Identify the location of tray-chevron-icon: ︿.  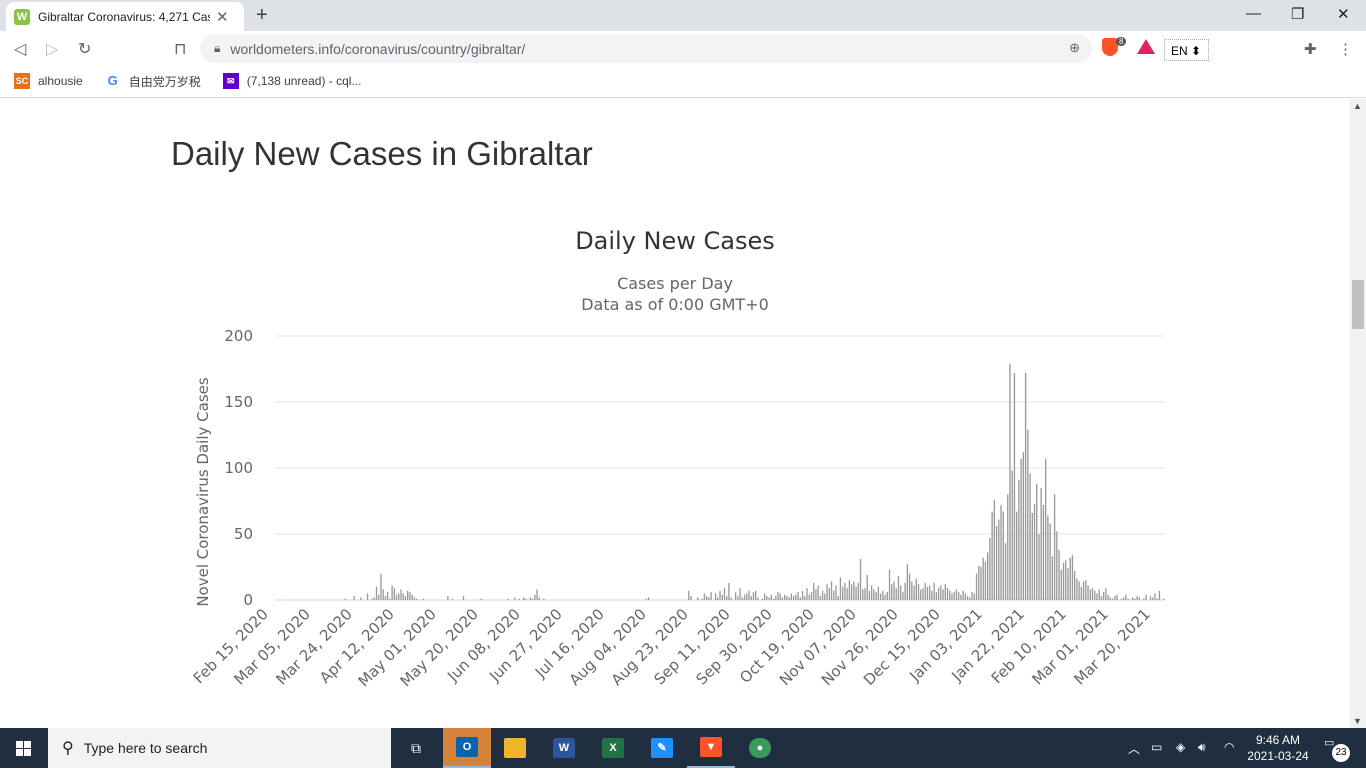
(1134, 749).